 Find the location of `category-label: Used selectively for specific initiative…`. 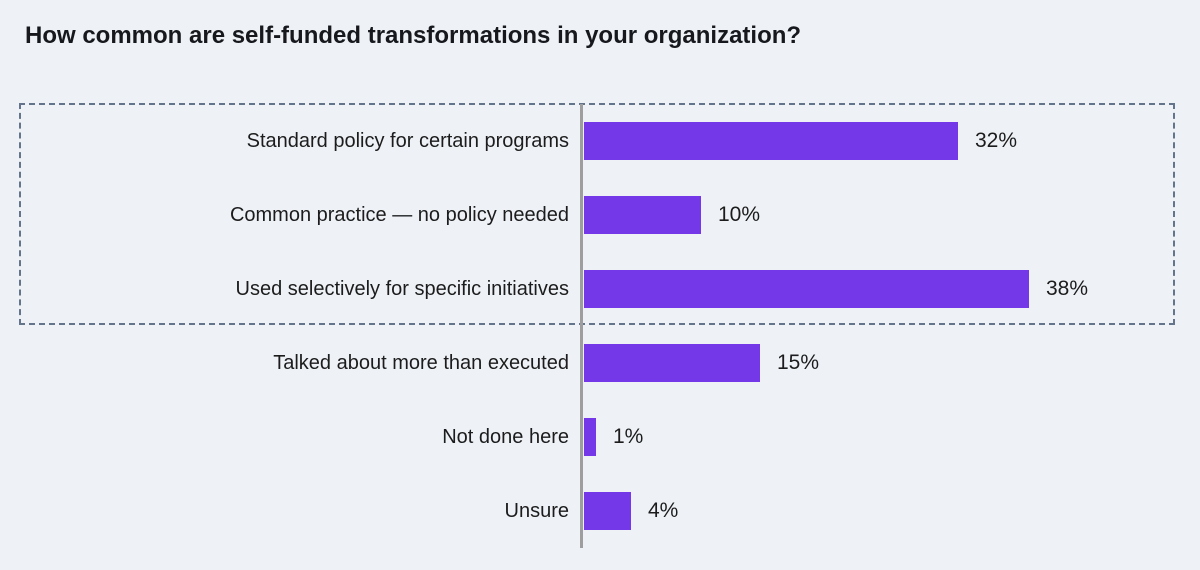

category-label: Used selectively for specific initiative… is located at coordinates (402, 288).